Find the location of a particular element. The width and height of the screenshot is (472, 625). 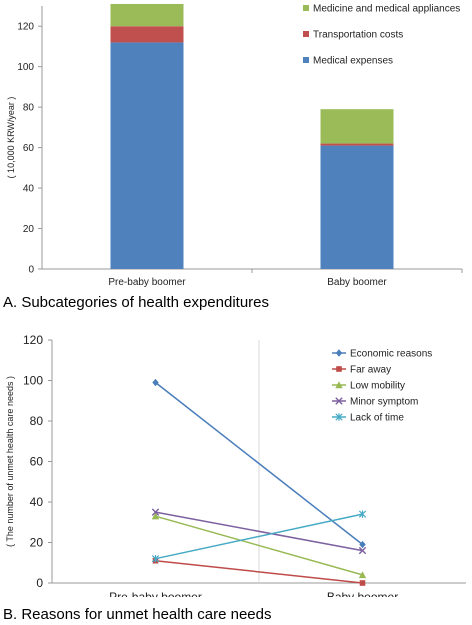

line-economic-reasons is located at coordinates (259, 463).